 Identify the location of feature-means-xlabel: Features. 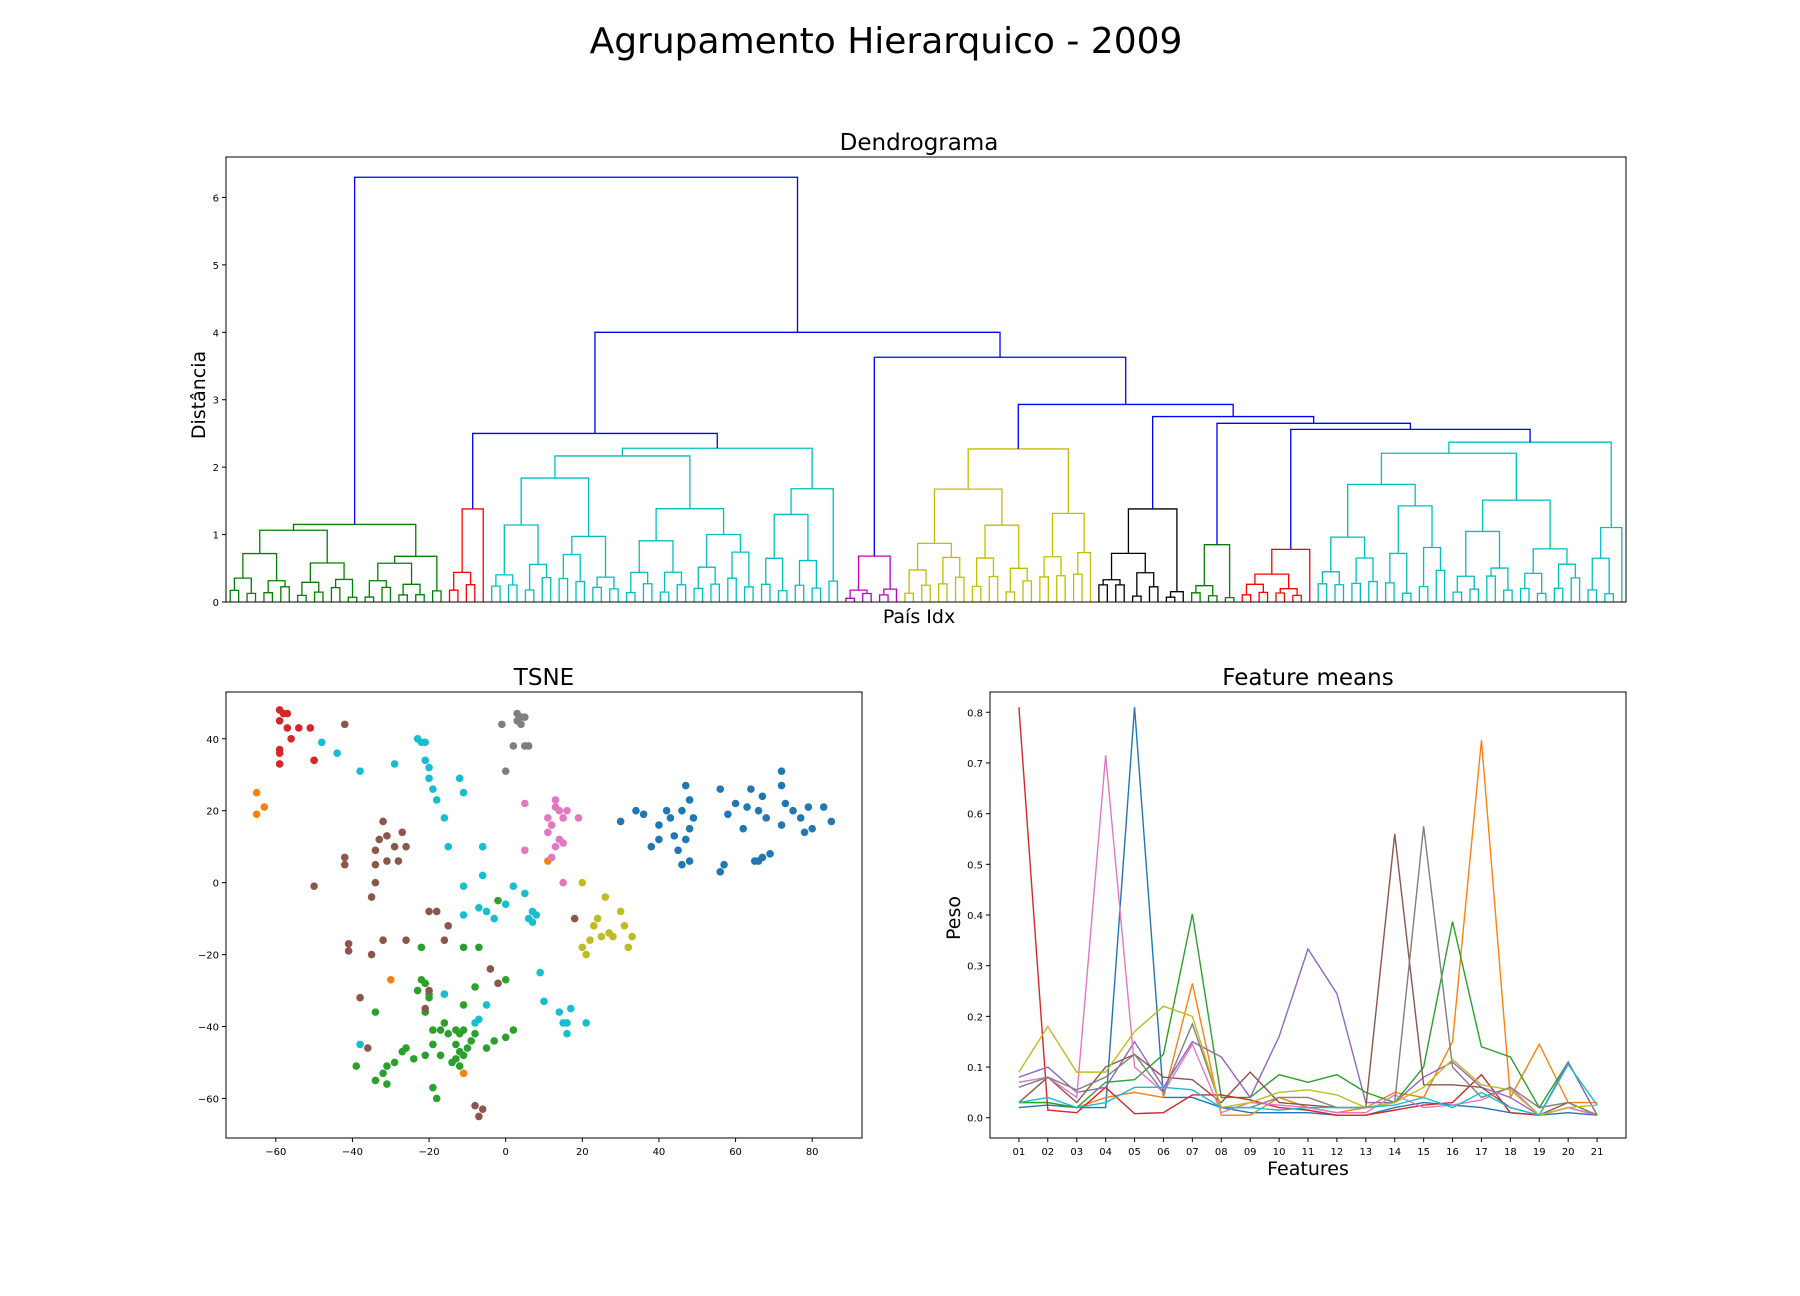
(1308, 1169).